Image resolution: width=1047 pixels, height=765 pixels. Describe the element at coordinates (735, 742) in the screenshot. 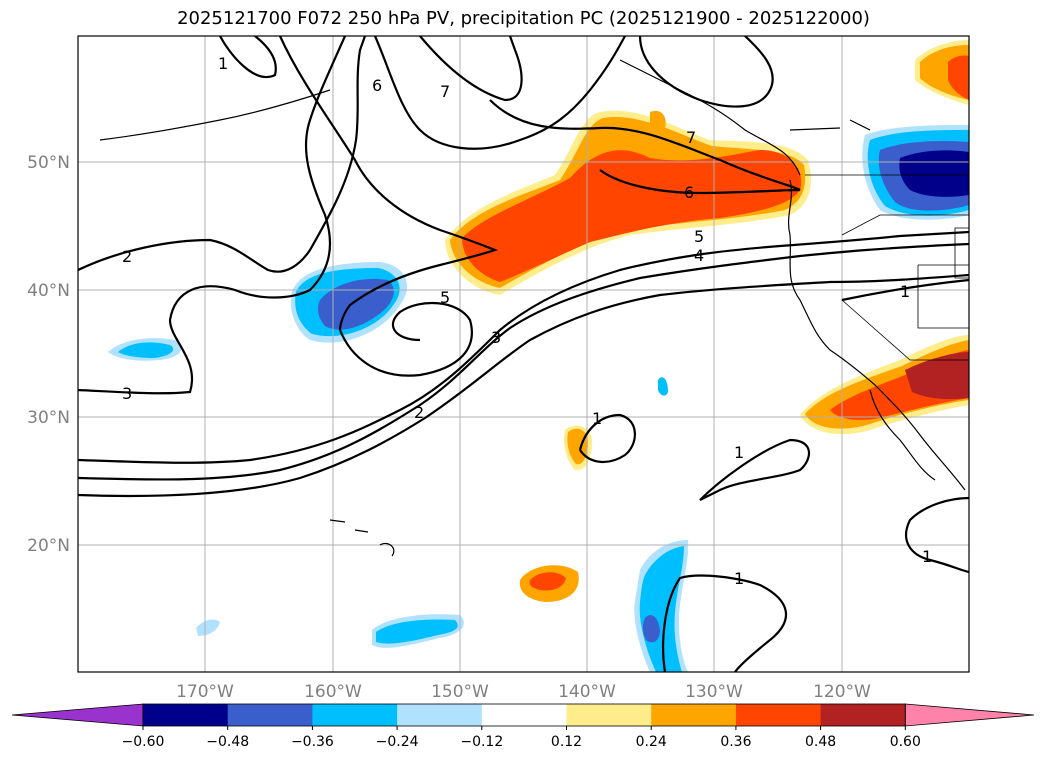

I see `colorbar-tick-label: 0.36` at that location.